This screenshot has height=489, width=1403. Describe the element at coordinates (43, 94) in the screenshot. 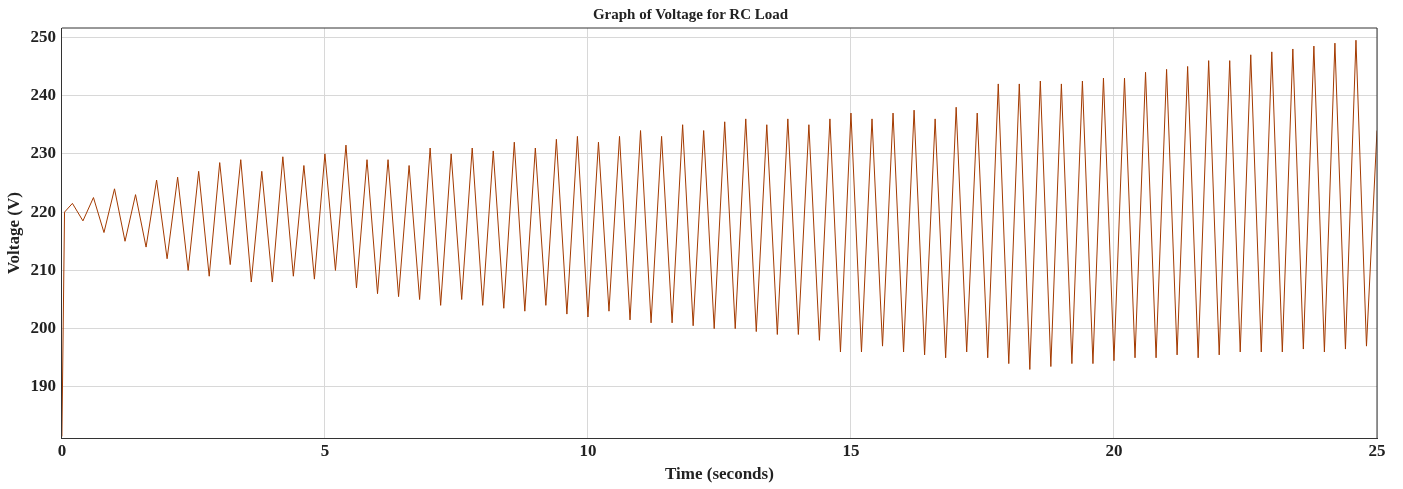

I see `y-tick-label: 240` at that location.